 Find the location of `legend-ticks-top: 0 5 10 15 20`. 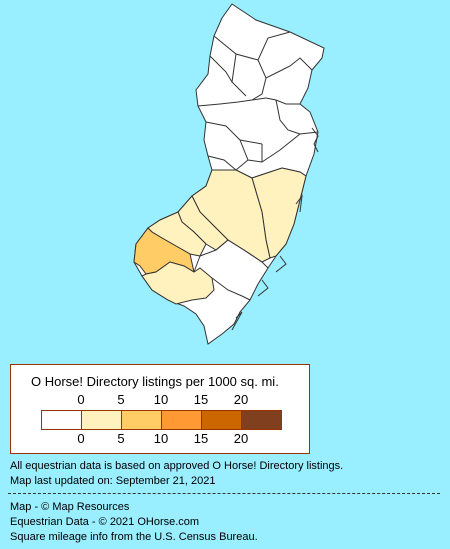

legend-ticks-top: 0 5 10 15 20 is located at coordinates (161, 400).